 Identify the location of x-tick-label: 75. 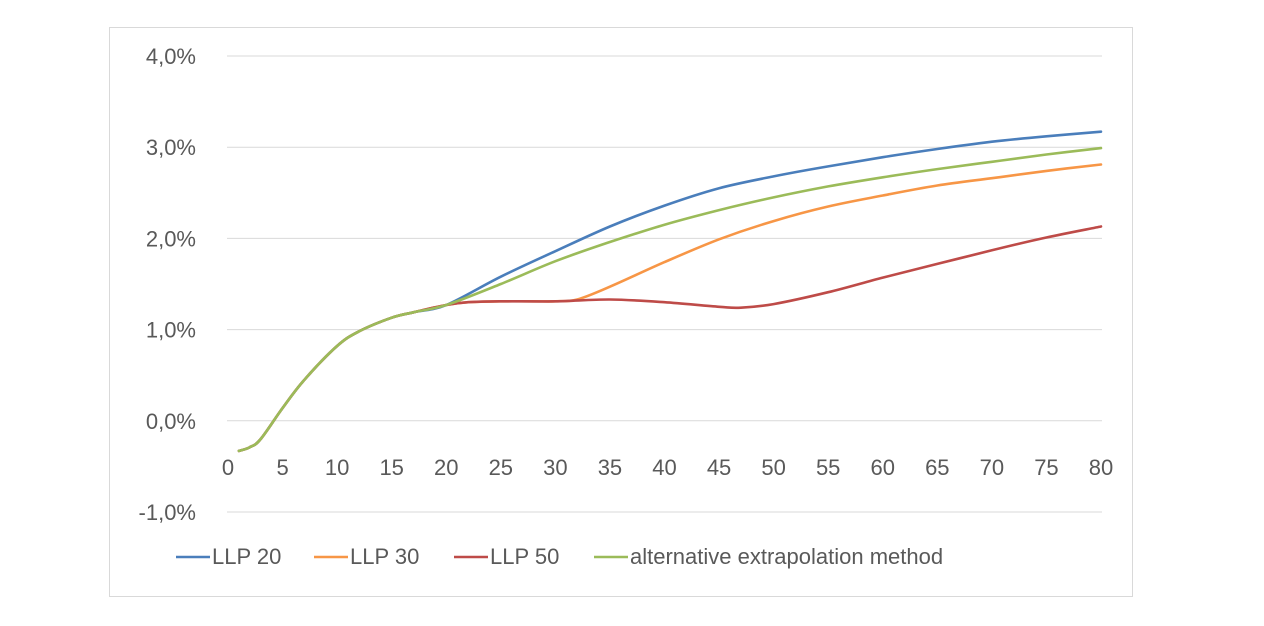
(1046, 467).